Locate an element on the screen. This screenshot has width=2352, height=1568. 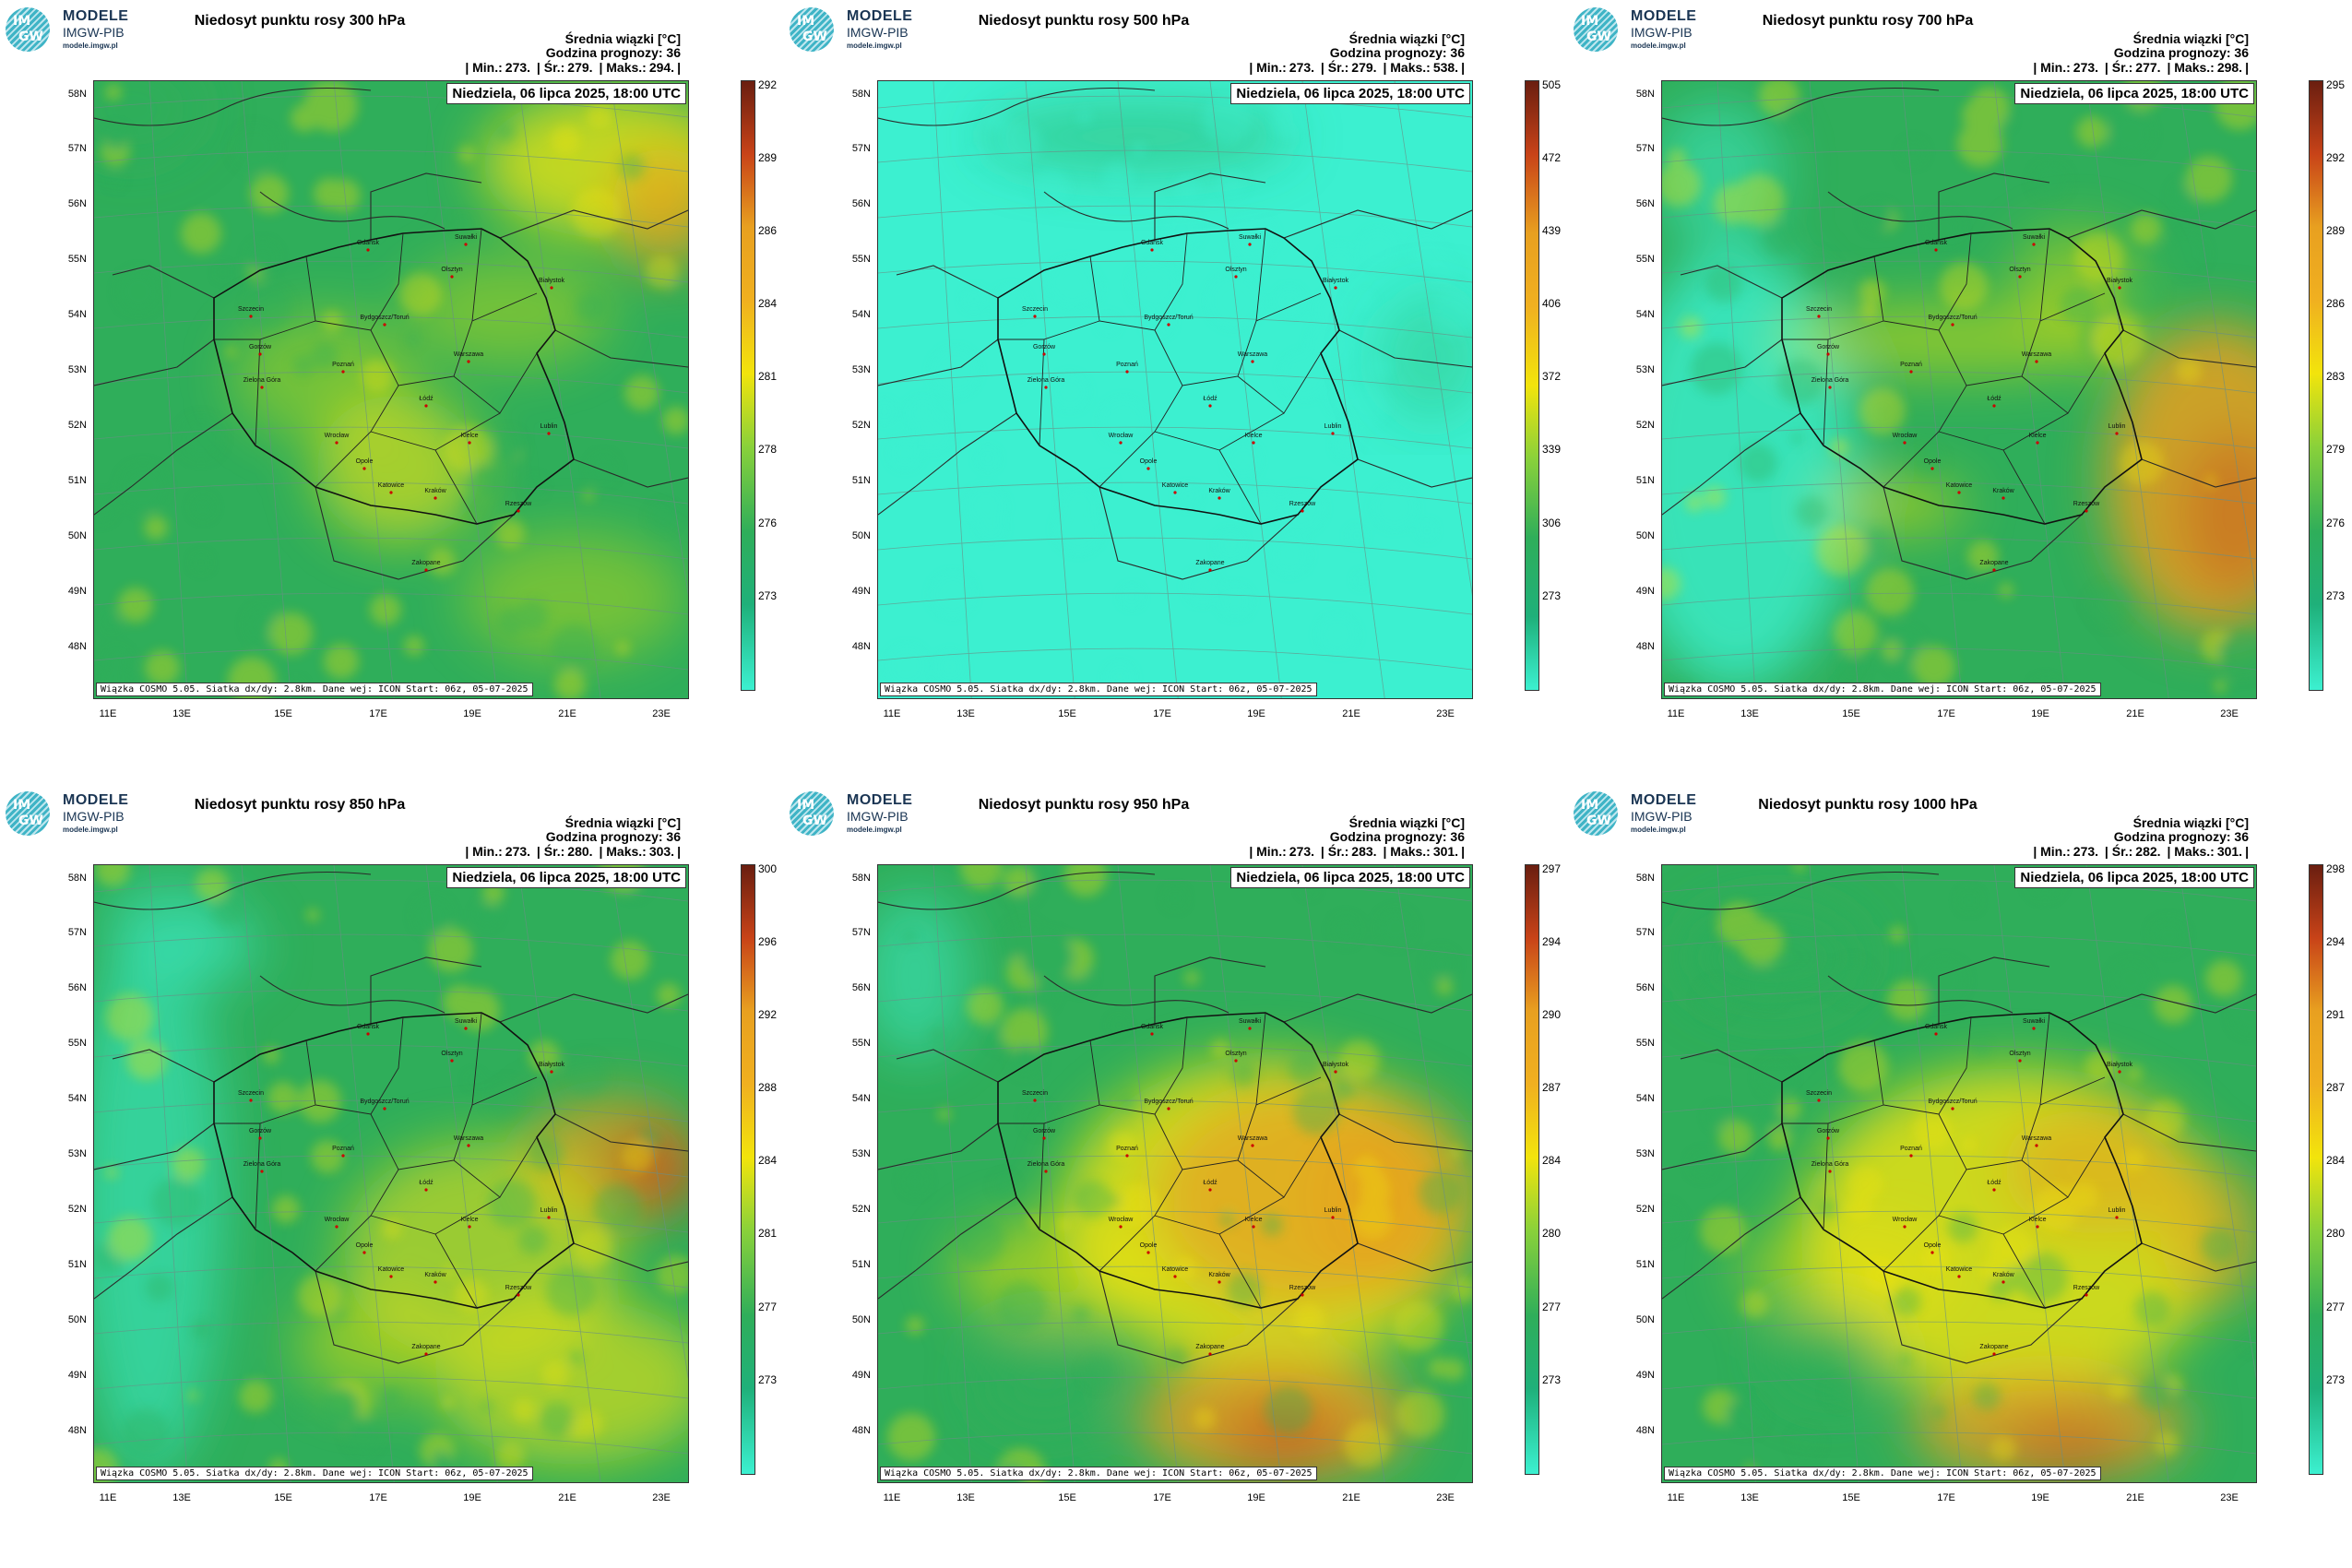
city-label: Lublin is located at coordinates (549, 1210).